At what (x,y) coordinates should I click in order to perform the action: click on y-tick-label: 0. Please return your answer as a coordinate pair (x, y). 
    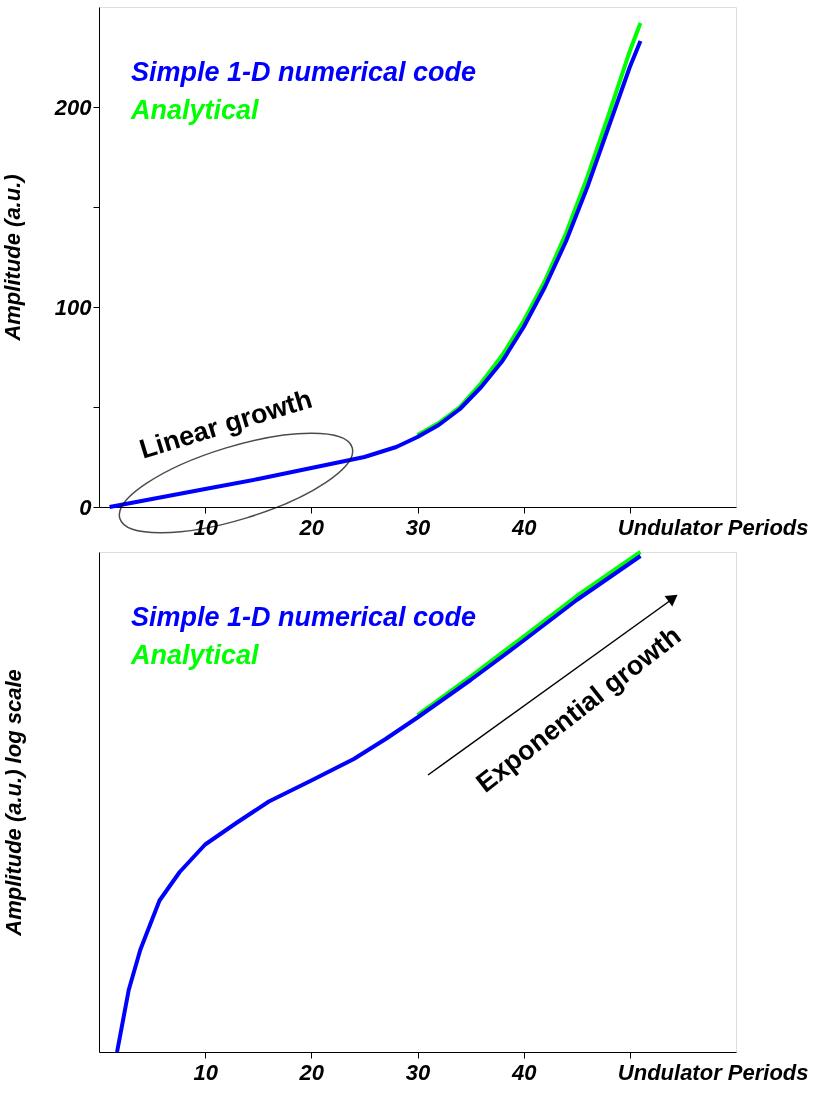
    Looking at the image, I should click on (86, 507).